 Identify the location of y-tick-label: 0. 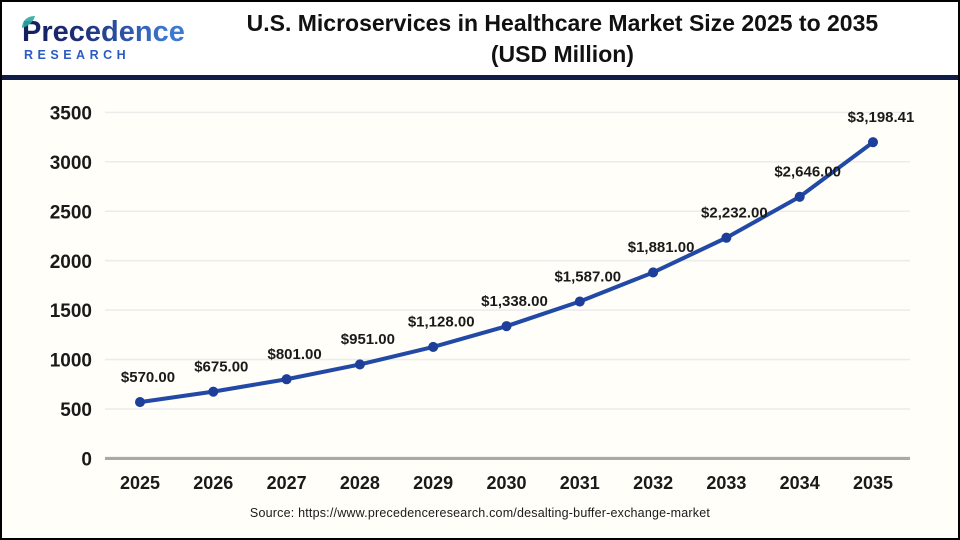
(86, 459).